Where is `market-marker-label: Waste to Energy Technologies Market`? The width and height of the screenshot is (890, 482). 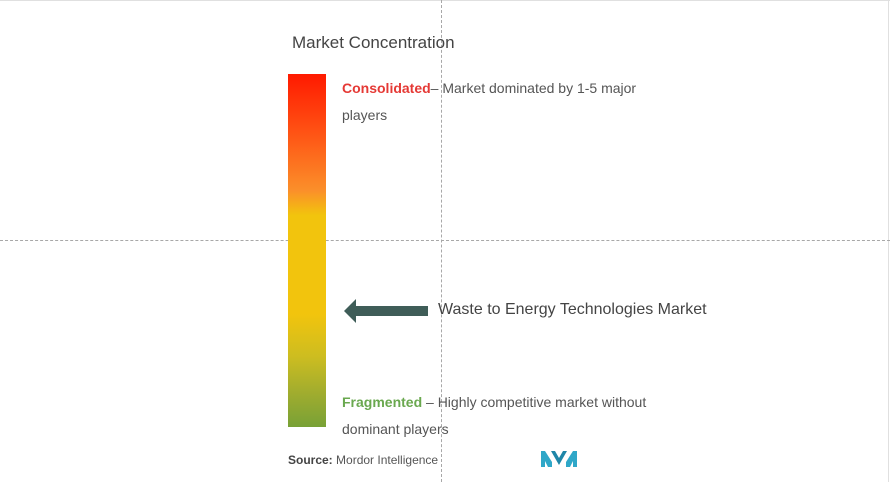
market-marker-label: Waste to Energy Technologies Market is located at coordinates (572, 309).